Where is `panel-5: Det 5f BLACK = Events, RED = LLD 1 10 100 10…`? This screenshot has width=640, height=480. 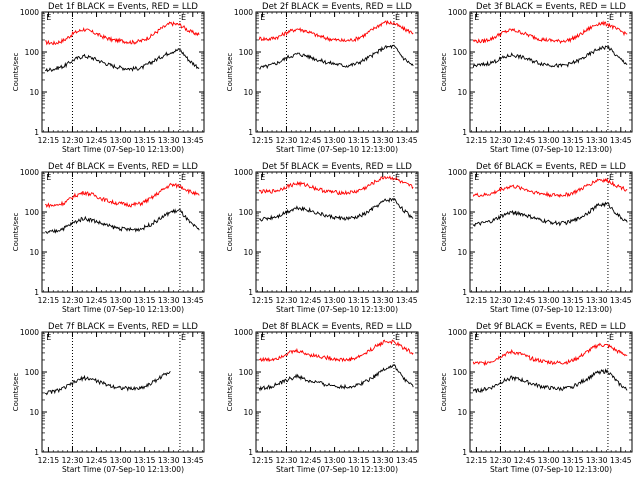 panel-5: Det 5f BLACK = Events, RED = LLD 1 10 100 10… is located at coordinates (322, 238).